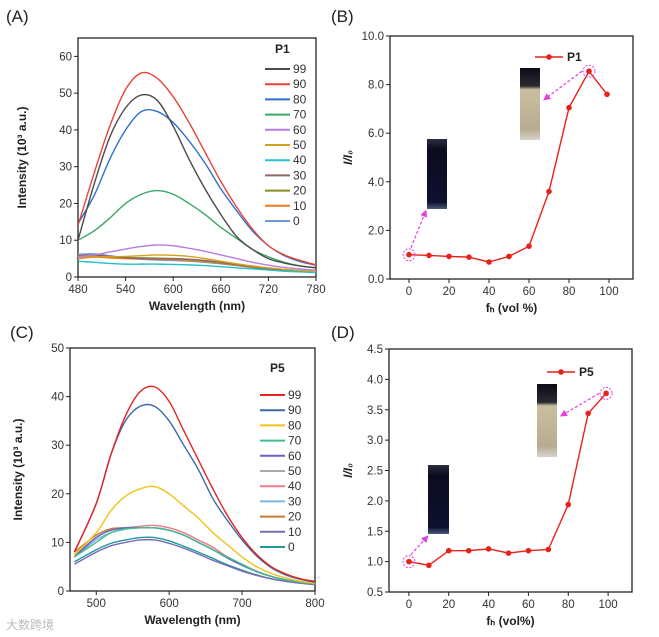 Image resolution: width=659 pixels, height=637 pixels. I want to click on y-tick-label: 1.0, so click(375, 563).